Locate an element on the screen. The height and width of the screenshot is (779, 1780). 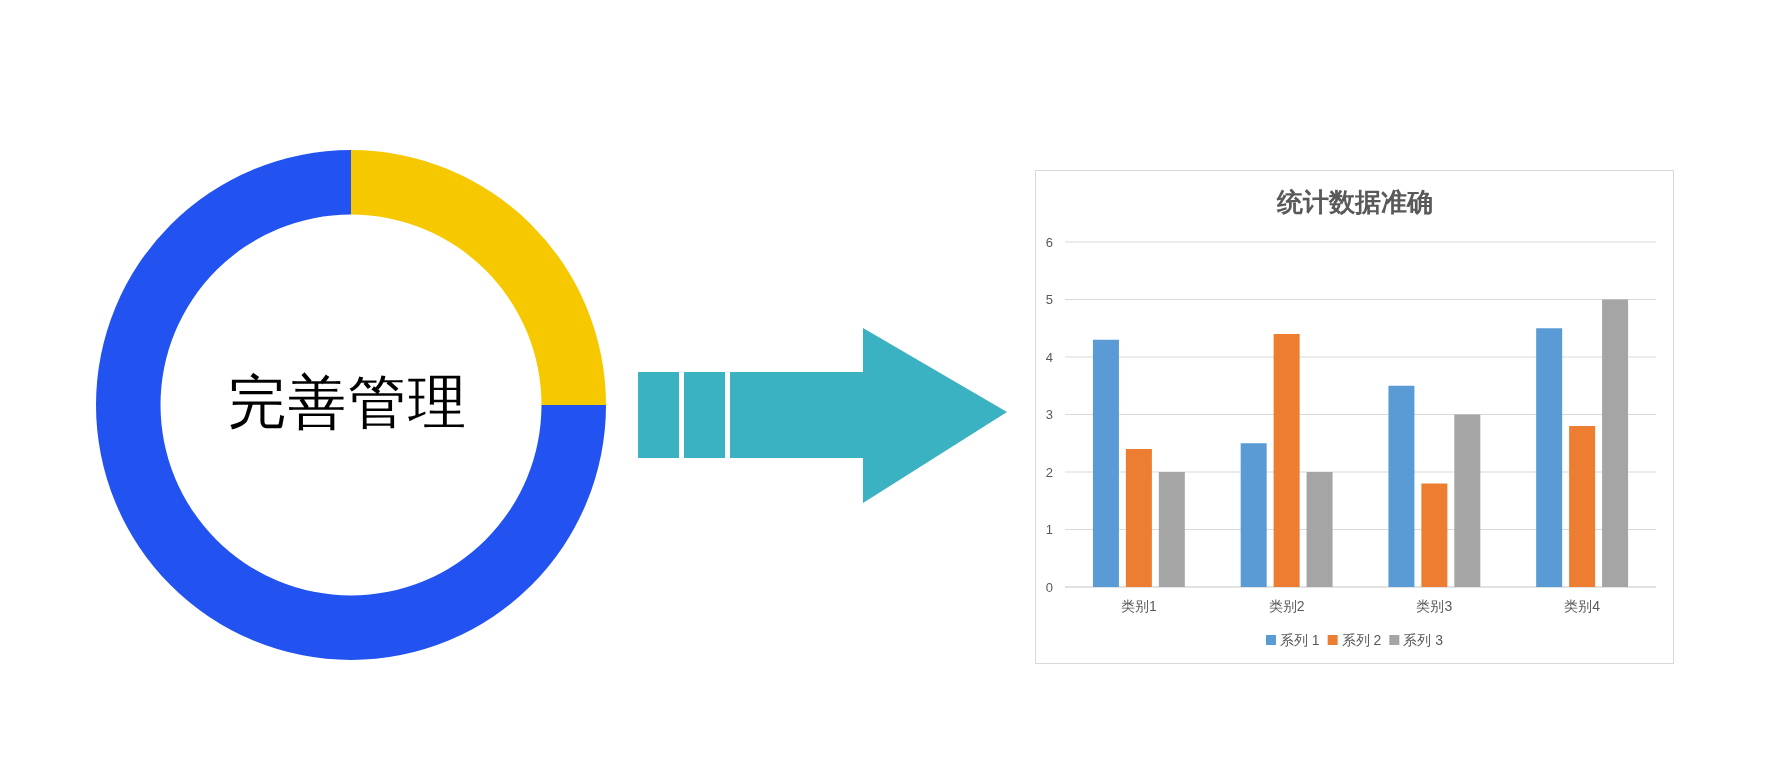
y-tick-label: 3 is located at coordinates (1049, 414).